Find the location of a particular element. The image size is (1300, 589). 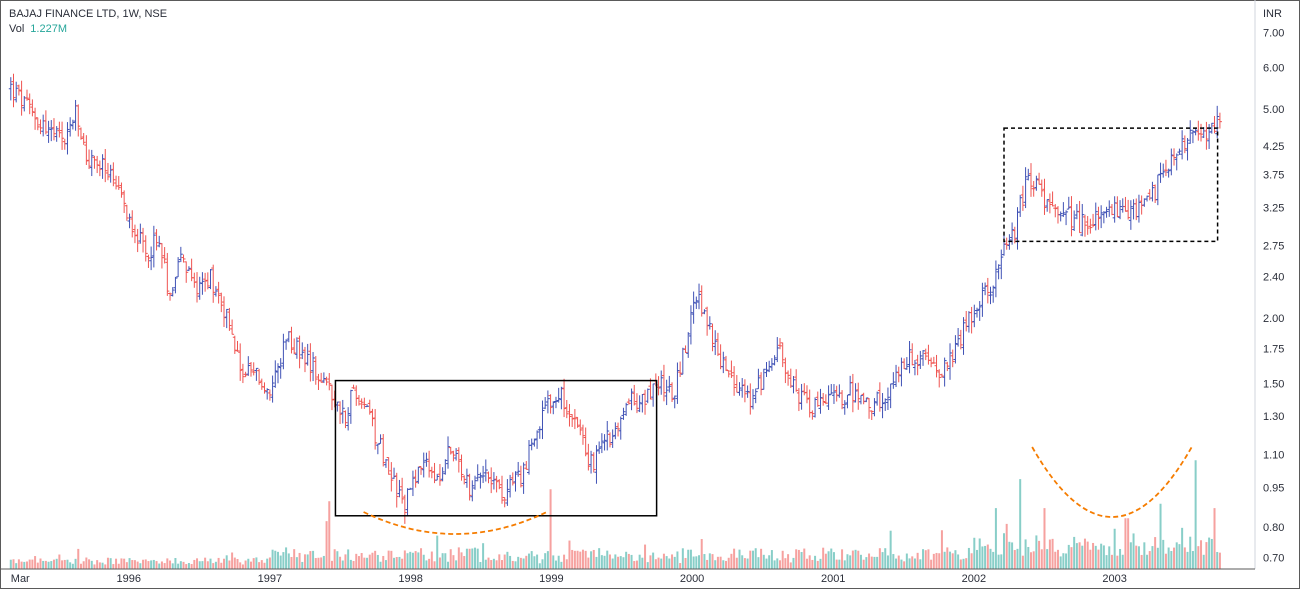

y-tick-label: 2.00 is located at coordinates (1273, 319).